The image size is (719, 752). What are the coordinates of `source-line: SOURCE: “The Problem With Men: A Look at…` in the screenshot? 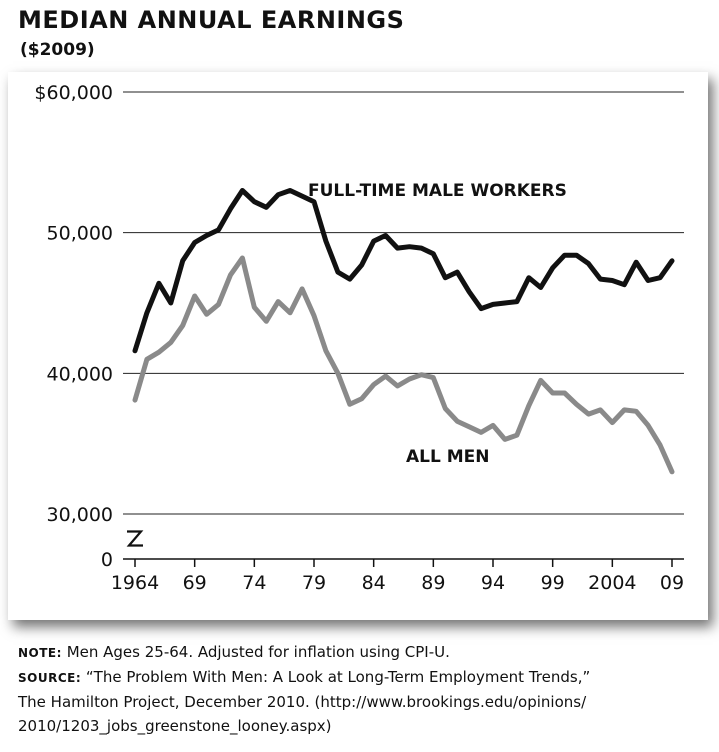 It's located at (363, 677).